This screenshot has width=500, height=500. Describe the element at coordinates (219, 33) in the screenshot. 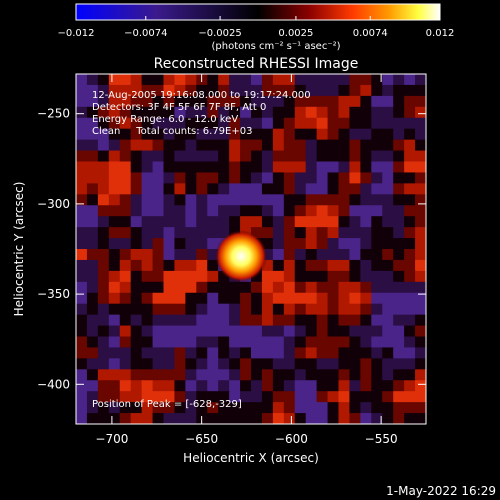

I see `colorbar-tick-label: −0.0025` at that location.